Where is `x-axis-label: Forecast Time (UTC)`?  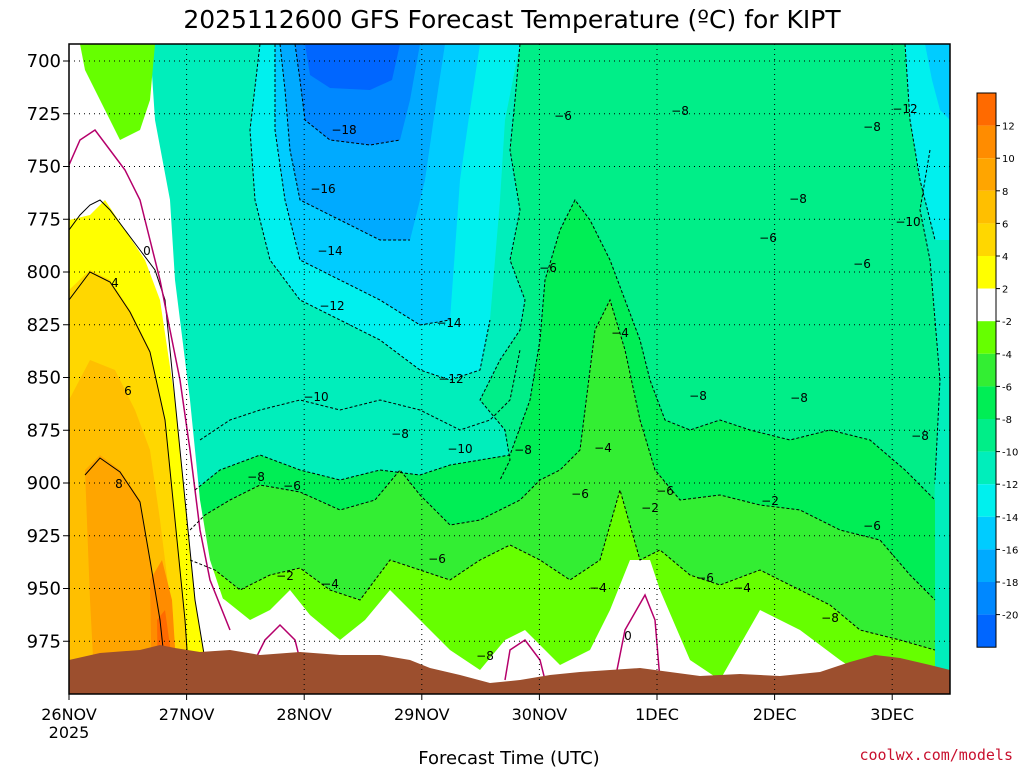
x-axis-label: Forecast Time (UTC) is located at coordinates (508, 758).